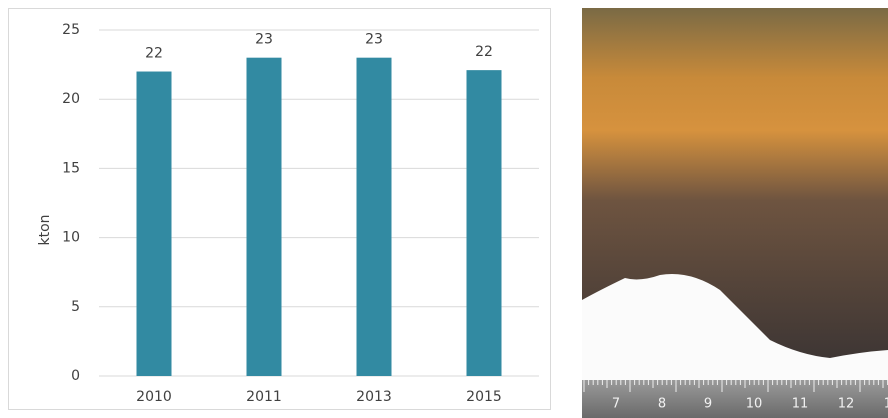 The height and width of the screenshot is (418, 888). Describe the element at coordinates (754, 404) in the screenshot. I see `ruler-label: 10` at that location.